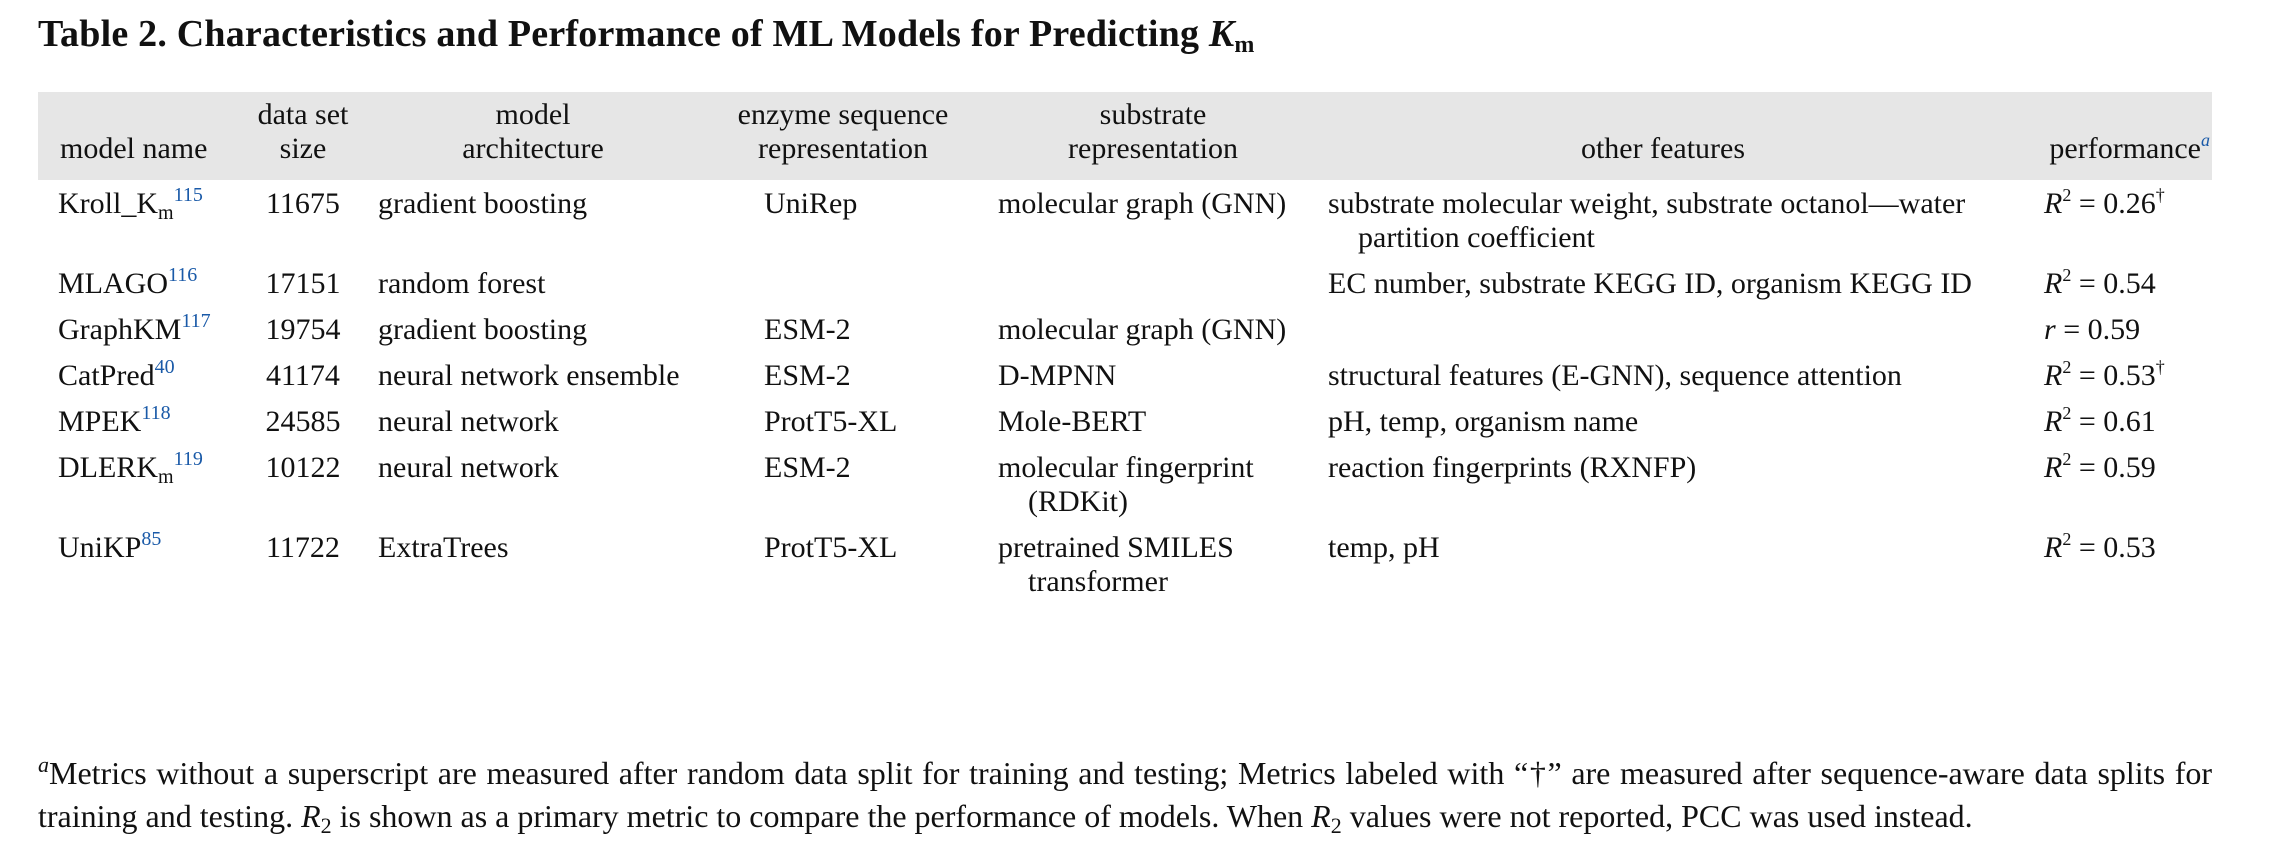 The height and width of the screenshot is (858, 2286). What do you see at coordinates (843, 114) in the screenshot?
I see `header-enzyme-representation-line1: enzyme sequence` at bounding box center [843, 114].